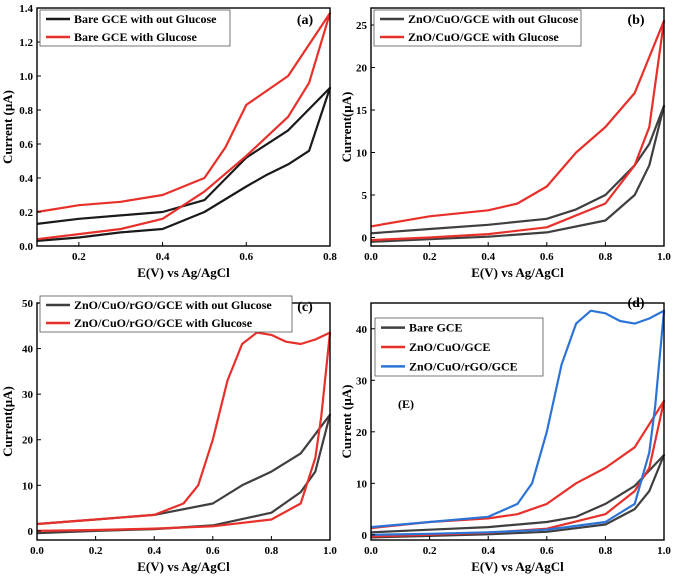 Image resolution: width=674 pixels, height=578 pixels. Describe the element at coordinates (163, 323) in the screenshot. I see `legend-entry: ZnO/CuO/rGO/GCE with Glucose` at that location.